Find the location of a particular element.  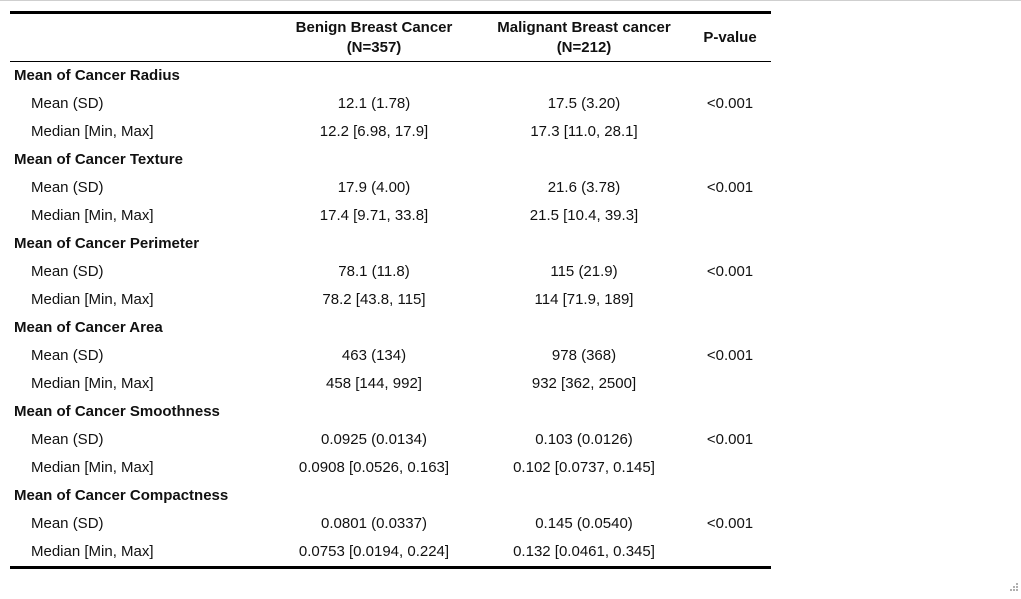

malignant-value: 21.6 (3.78) is located at coordinates (584, 187).